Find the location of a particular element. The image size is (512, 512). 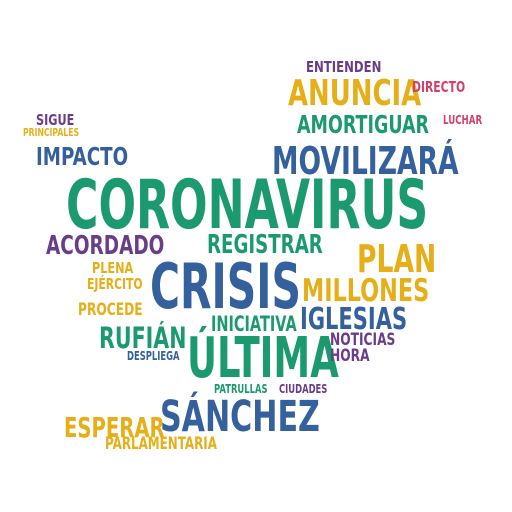

word-procede: PROCEDE is located at coordinates (110, 310).